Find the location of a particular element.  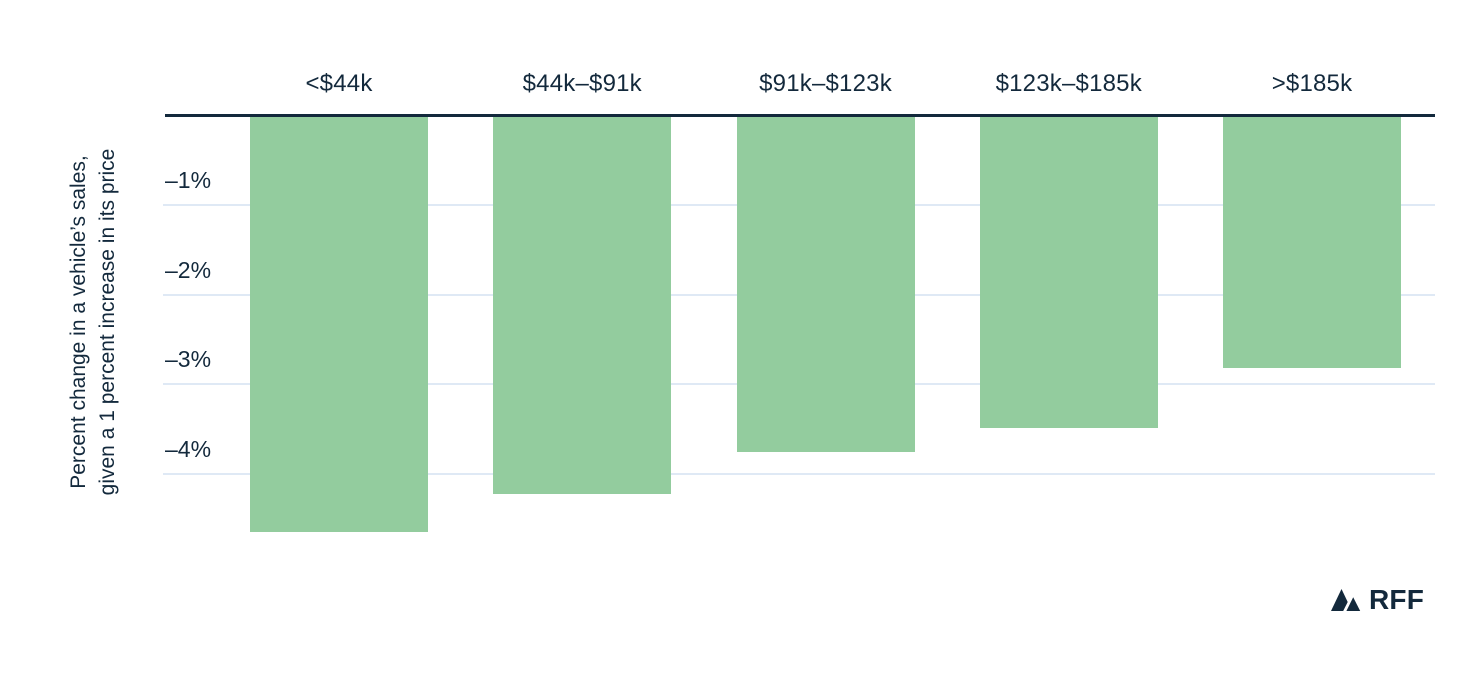

y-tick-label-0: –1% is located at coordinates (188, 180).